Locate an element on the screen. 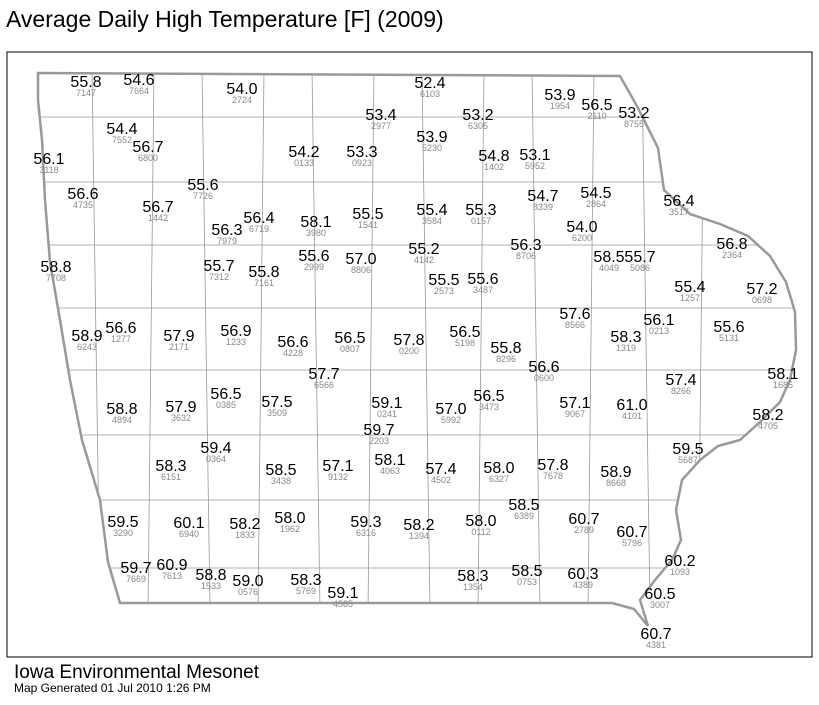  station-id: 1954 is located at coordinates (560, 106).